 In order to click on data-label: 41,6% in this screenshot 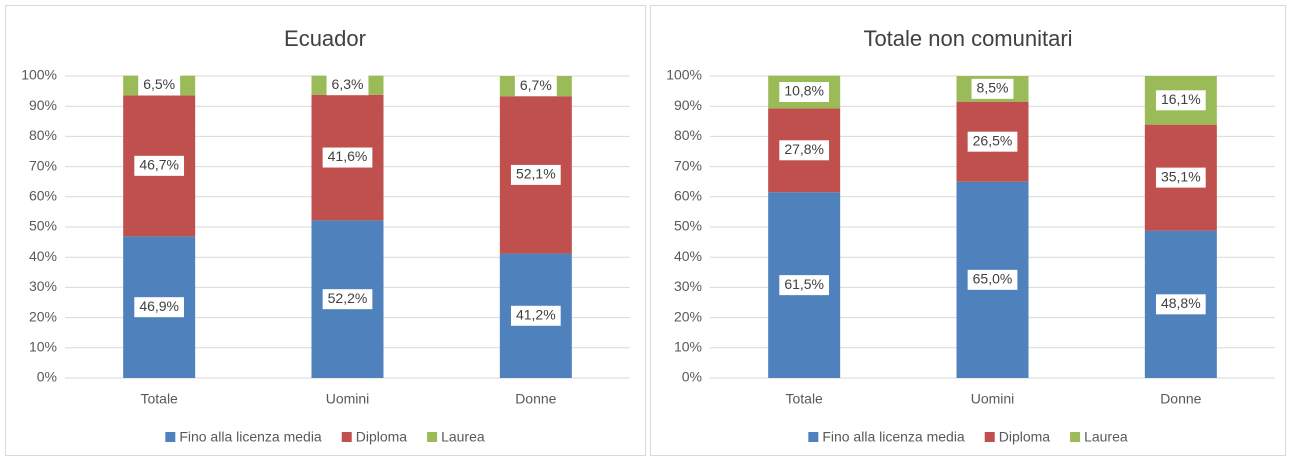, I will do `click(348, 156)`.